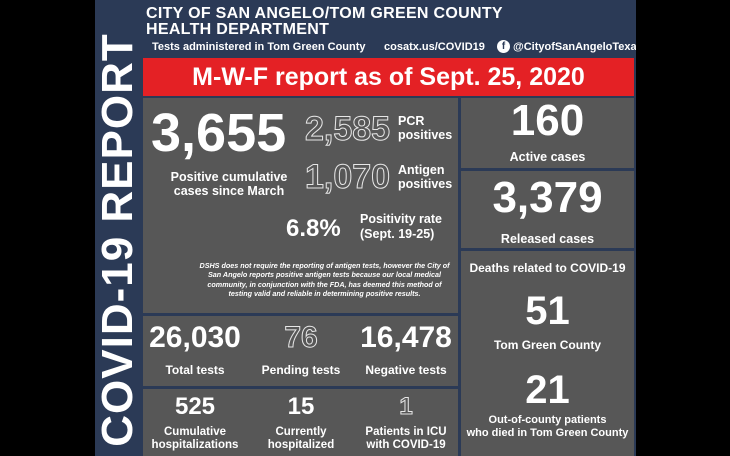 The height and width of the screenshot is (456, 730). I want to click on sidebar-title: COVID-19 REPORT, so click(118, 240).